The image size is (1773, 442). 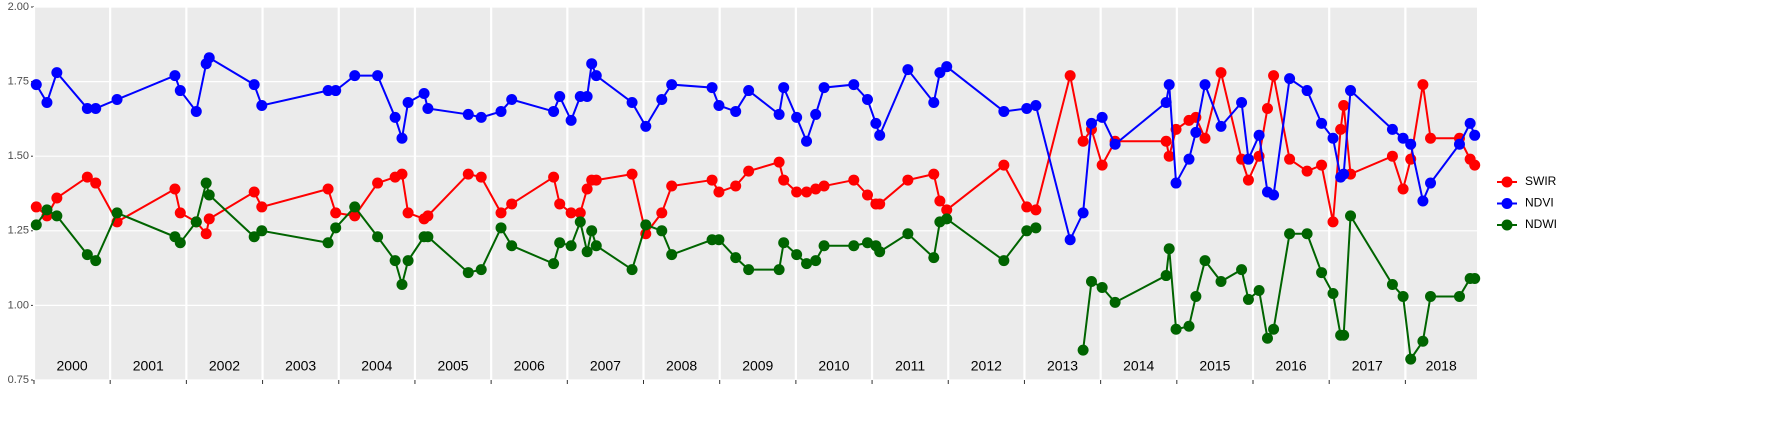 What do you see at coordinates (1539, 203) in the screenshot?
I see `legend-label: NDVI` at bounding box center [1539, 203].